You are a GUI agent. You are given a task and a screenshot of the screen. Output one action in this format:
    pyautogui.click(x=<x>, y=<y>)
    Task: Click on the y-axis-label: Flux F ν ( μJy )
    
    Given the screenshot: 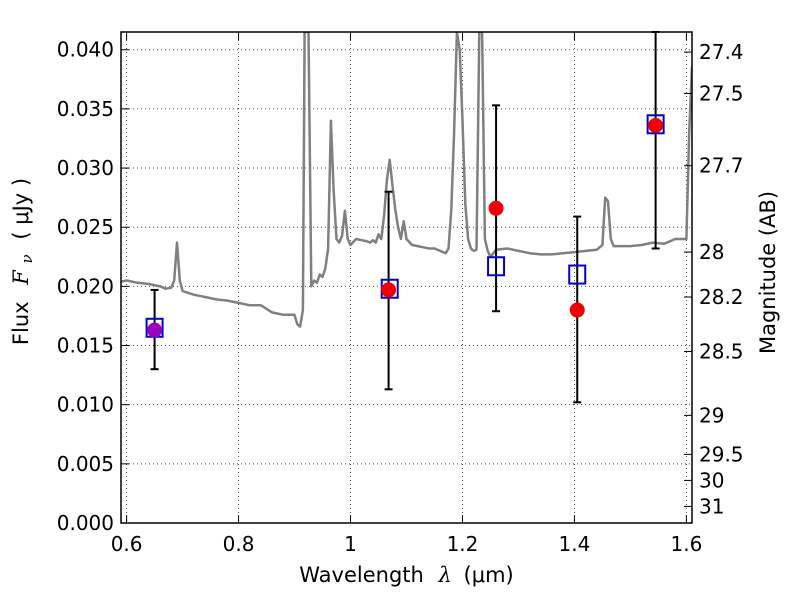 What is the action you would take?
    pyautogui.click(x=23, y=261)
    